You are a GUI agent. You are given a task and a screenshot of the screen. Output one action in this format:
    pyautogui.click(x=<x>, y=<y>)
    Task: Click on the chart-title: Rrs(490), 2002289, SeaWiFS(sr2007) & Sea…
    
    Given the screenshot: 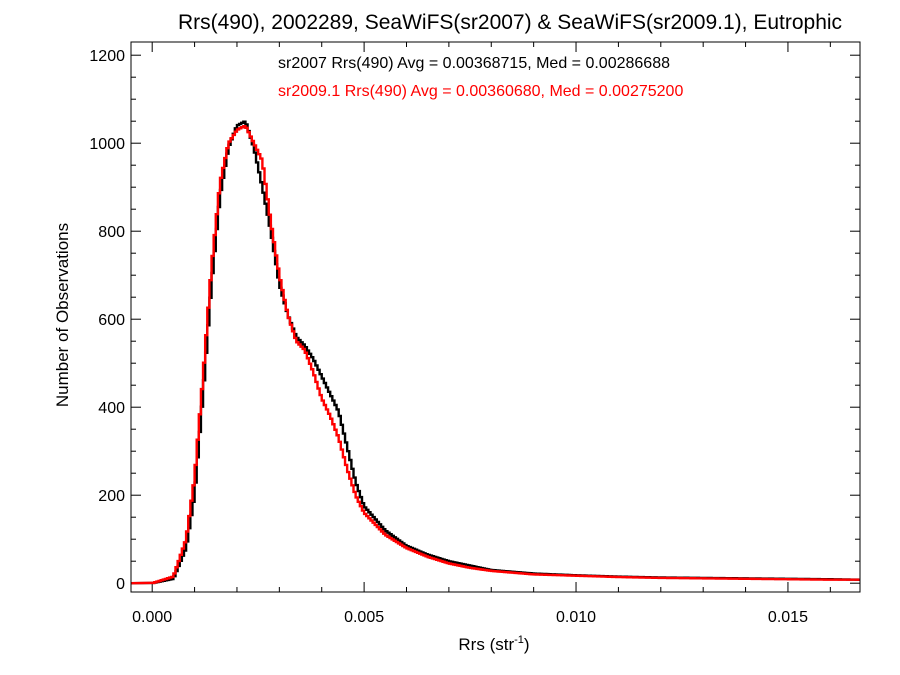 What is the action you would take?
    pyautogui.click(x=510, y=22)
    